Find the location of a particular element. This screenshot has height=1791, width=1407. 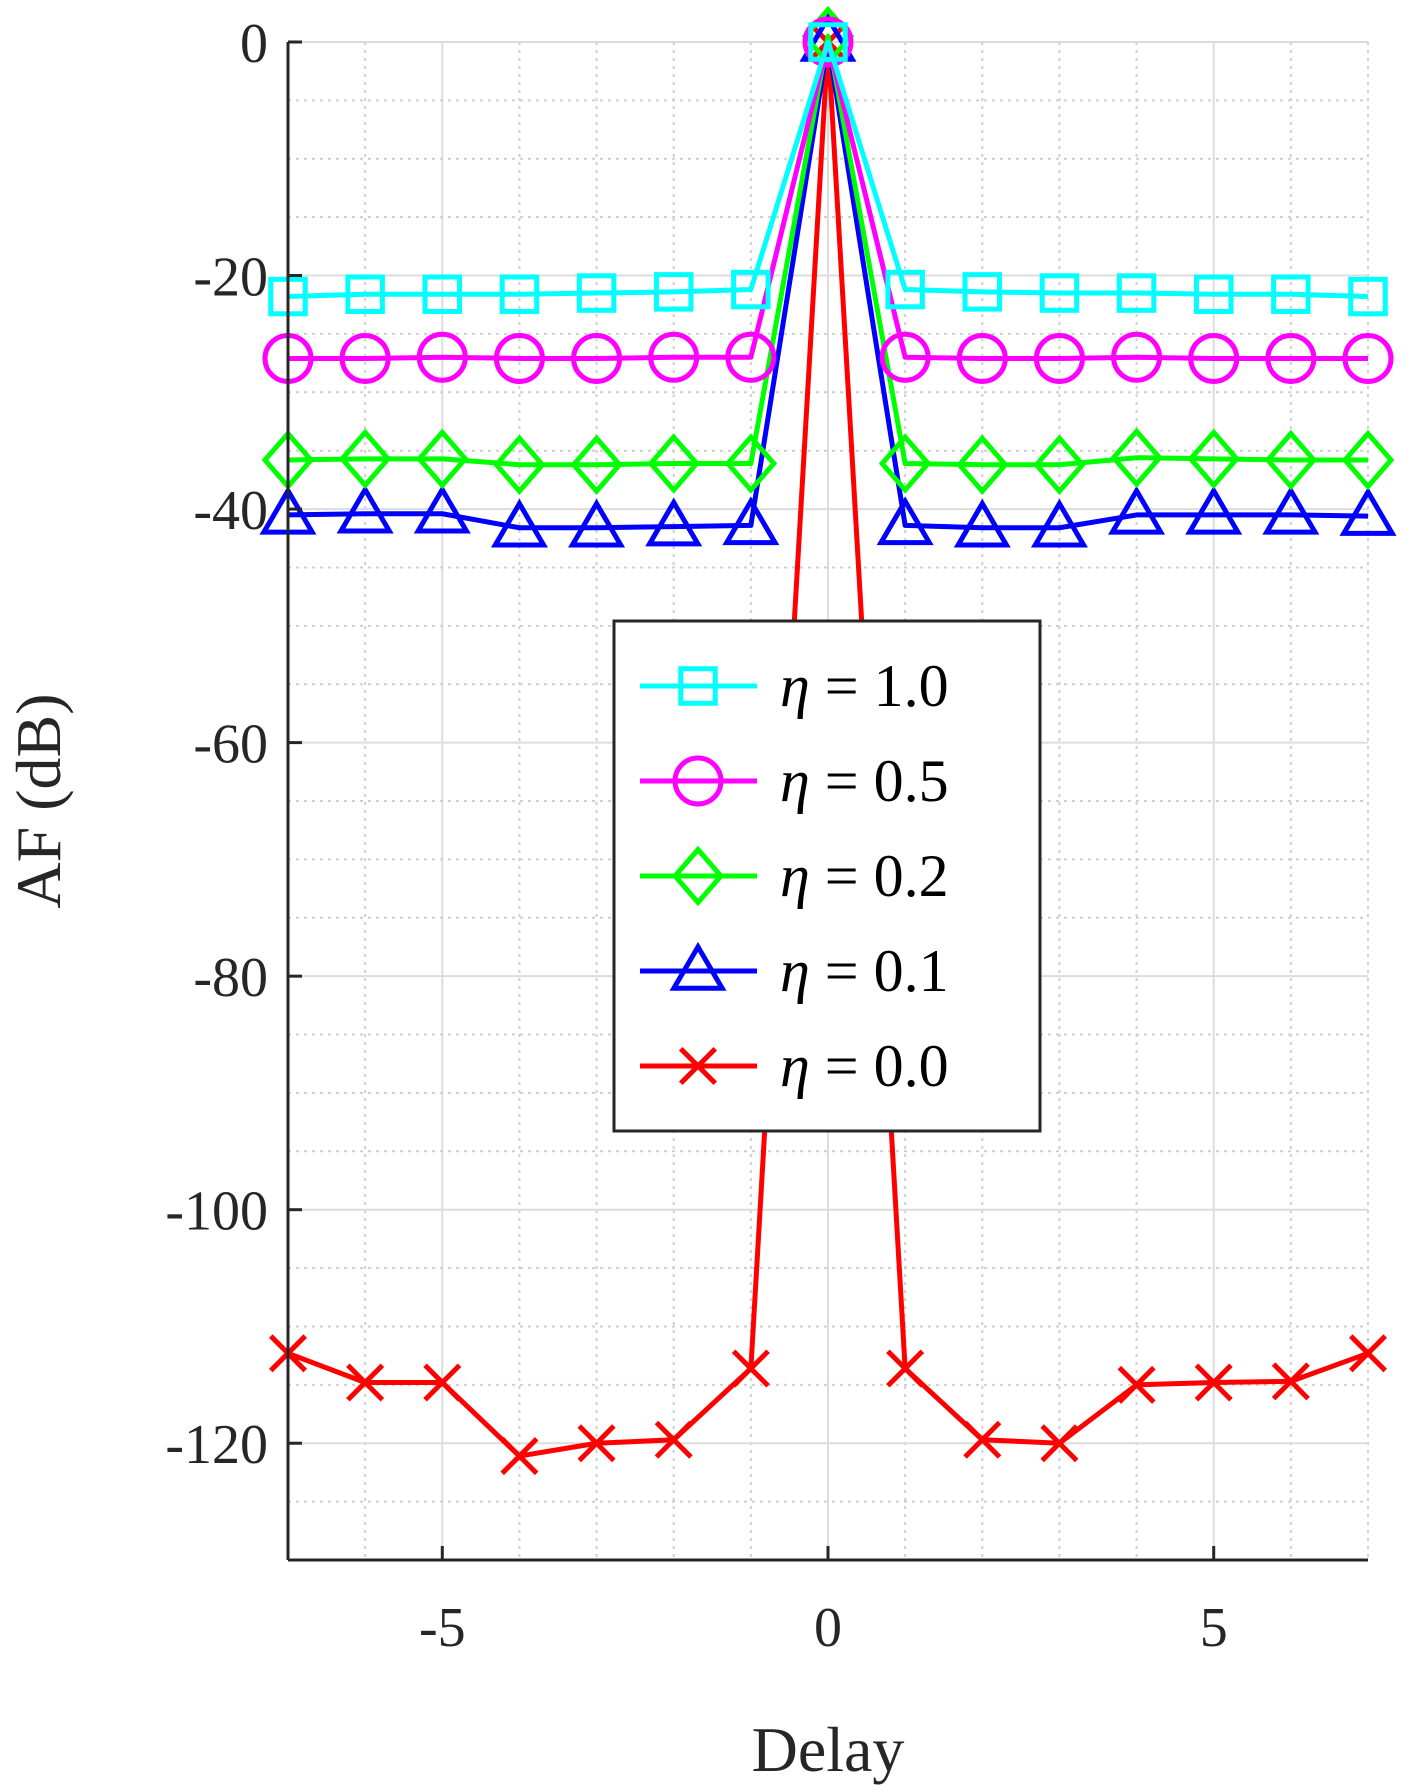

legend-marker-square is located at coordinates (698, 686).